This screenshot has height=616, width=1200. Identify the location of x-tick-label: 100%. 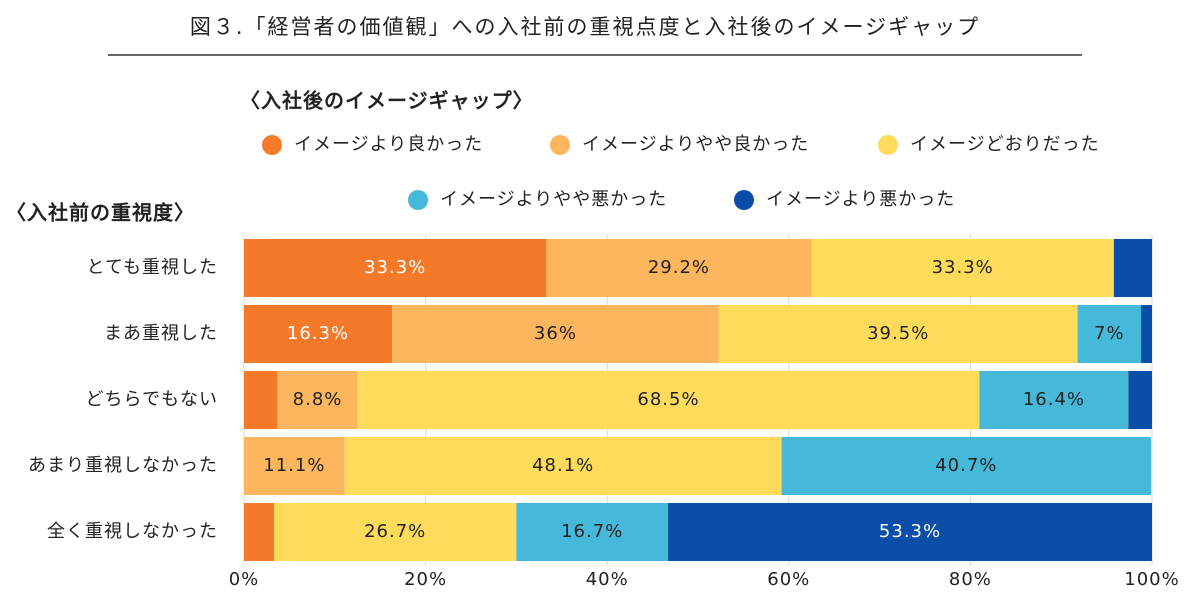
(1151, 579).